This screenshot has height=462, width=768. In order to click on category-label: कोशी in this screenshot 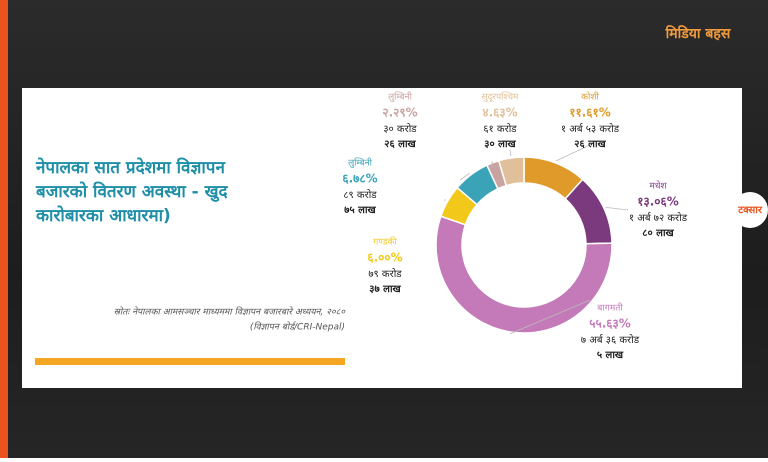, I will do `click(590, 97)`.